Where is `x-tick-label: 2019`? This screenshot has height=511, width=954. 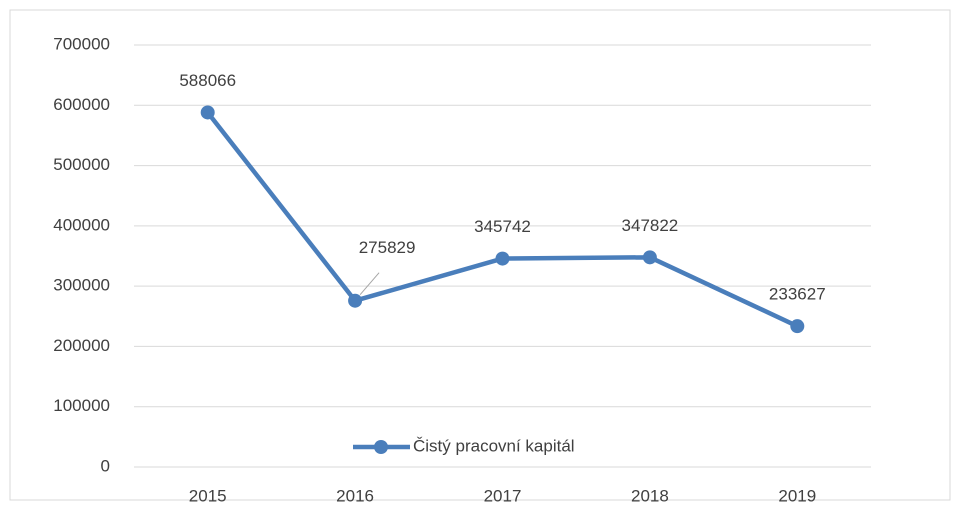
x-tick-label: 2019 is located at coordinates (797, 495).